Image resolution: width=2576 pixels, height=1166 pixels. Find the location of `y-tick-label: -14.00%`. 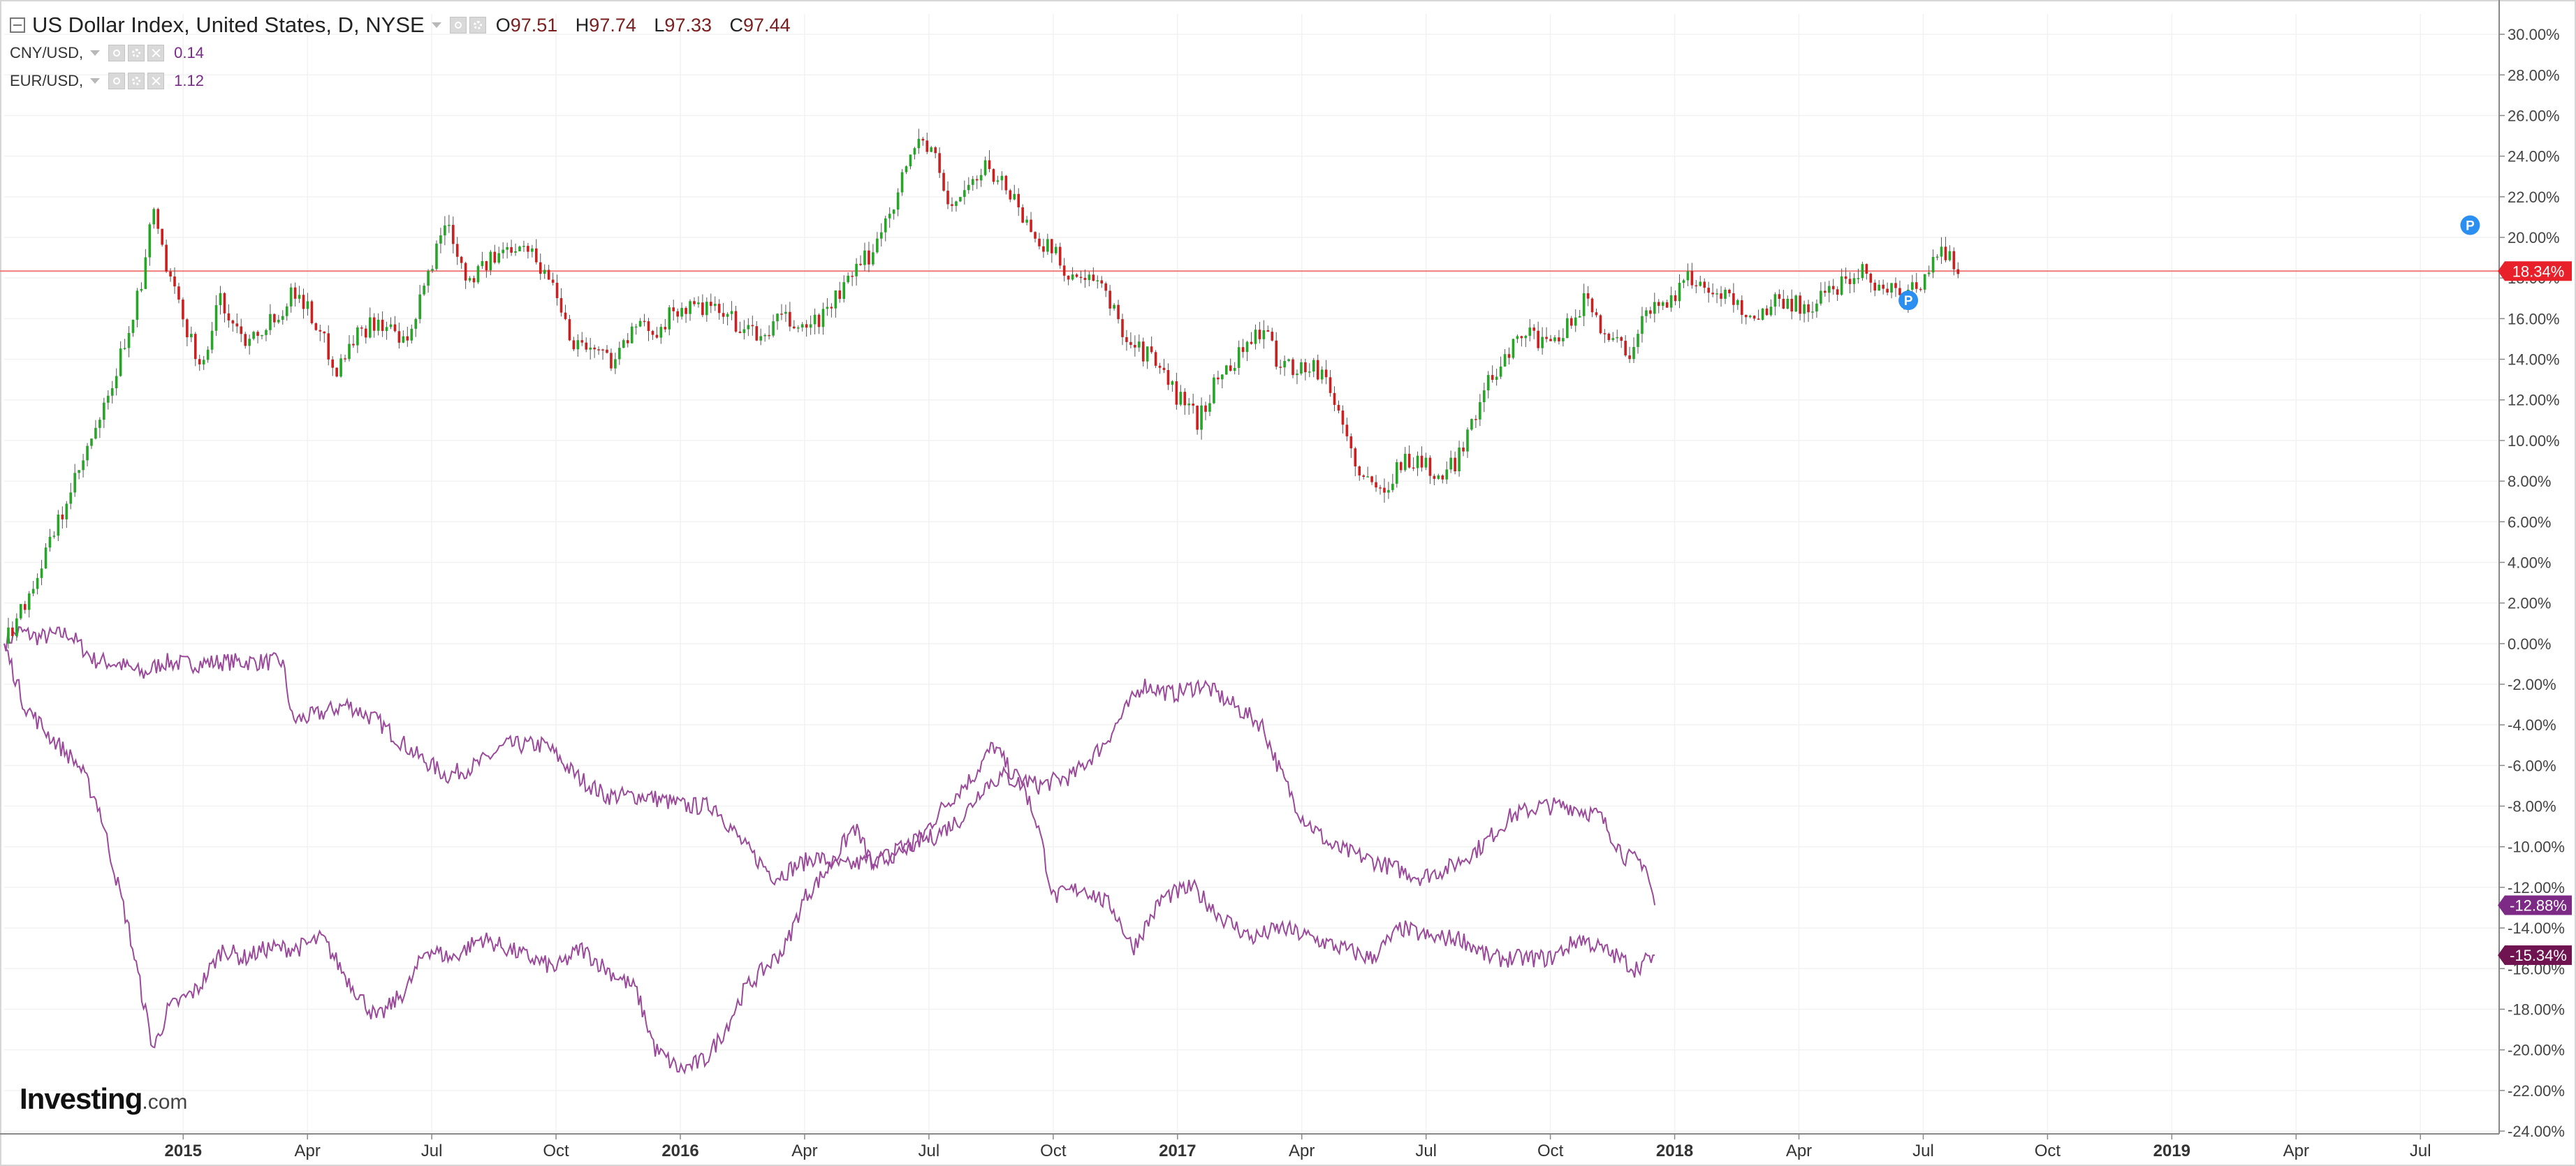

y-tick-label: -14.00% is located at coordinates (2536, 928).